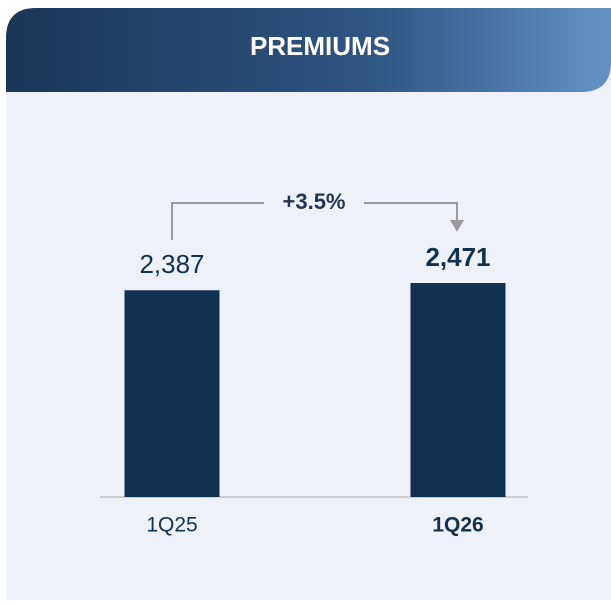 The height and width of the screenshot is (606, 611). I want to click on x-tick-label: 1Q25, so click(171, 525).